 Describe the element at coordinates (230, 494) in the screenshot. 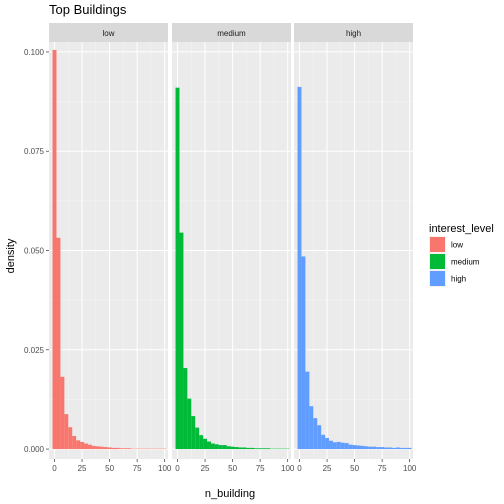

I see `x-axis-title: n_building` at that location.